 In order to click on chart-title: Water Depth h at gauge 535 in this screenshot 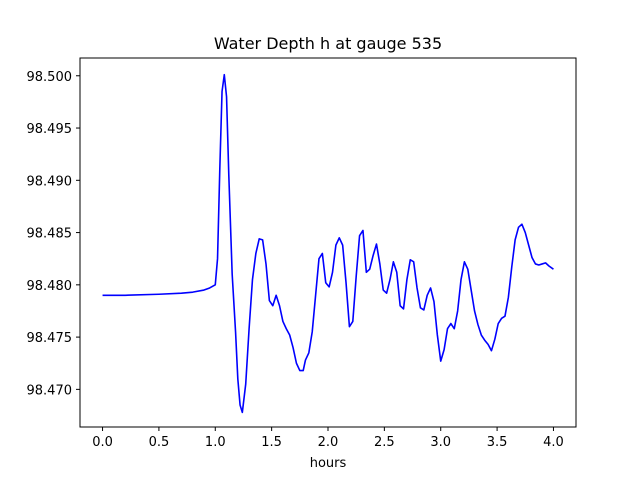, I will do `click(328, 43)`.